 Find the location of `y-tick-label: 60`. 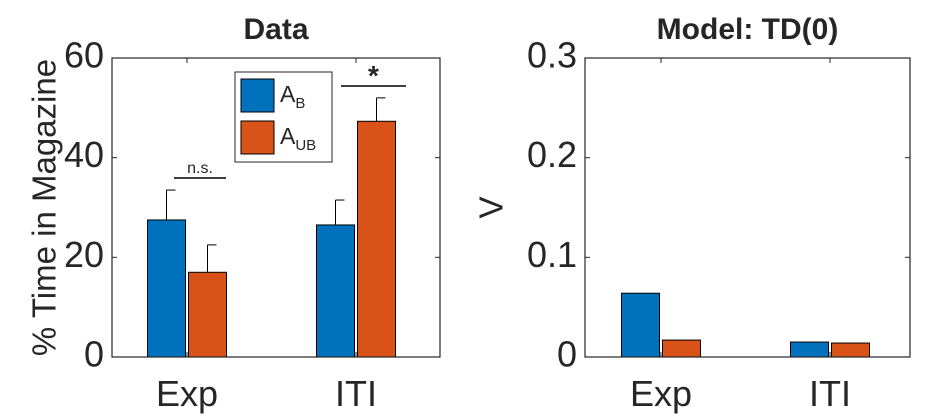

y-tick-label: 60 is located at coordinates (84, 55).